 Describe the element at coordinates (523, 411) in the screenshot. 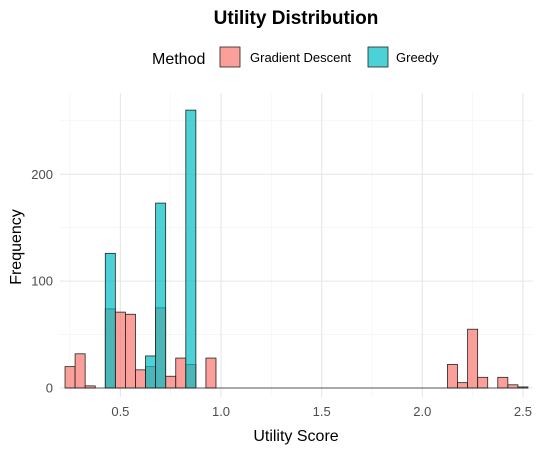

I see `x-tick-label-4: 2.5` at that location.